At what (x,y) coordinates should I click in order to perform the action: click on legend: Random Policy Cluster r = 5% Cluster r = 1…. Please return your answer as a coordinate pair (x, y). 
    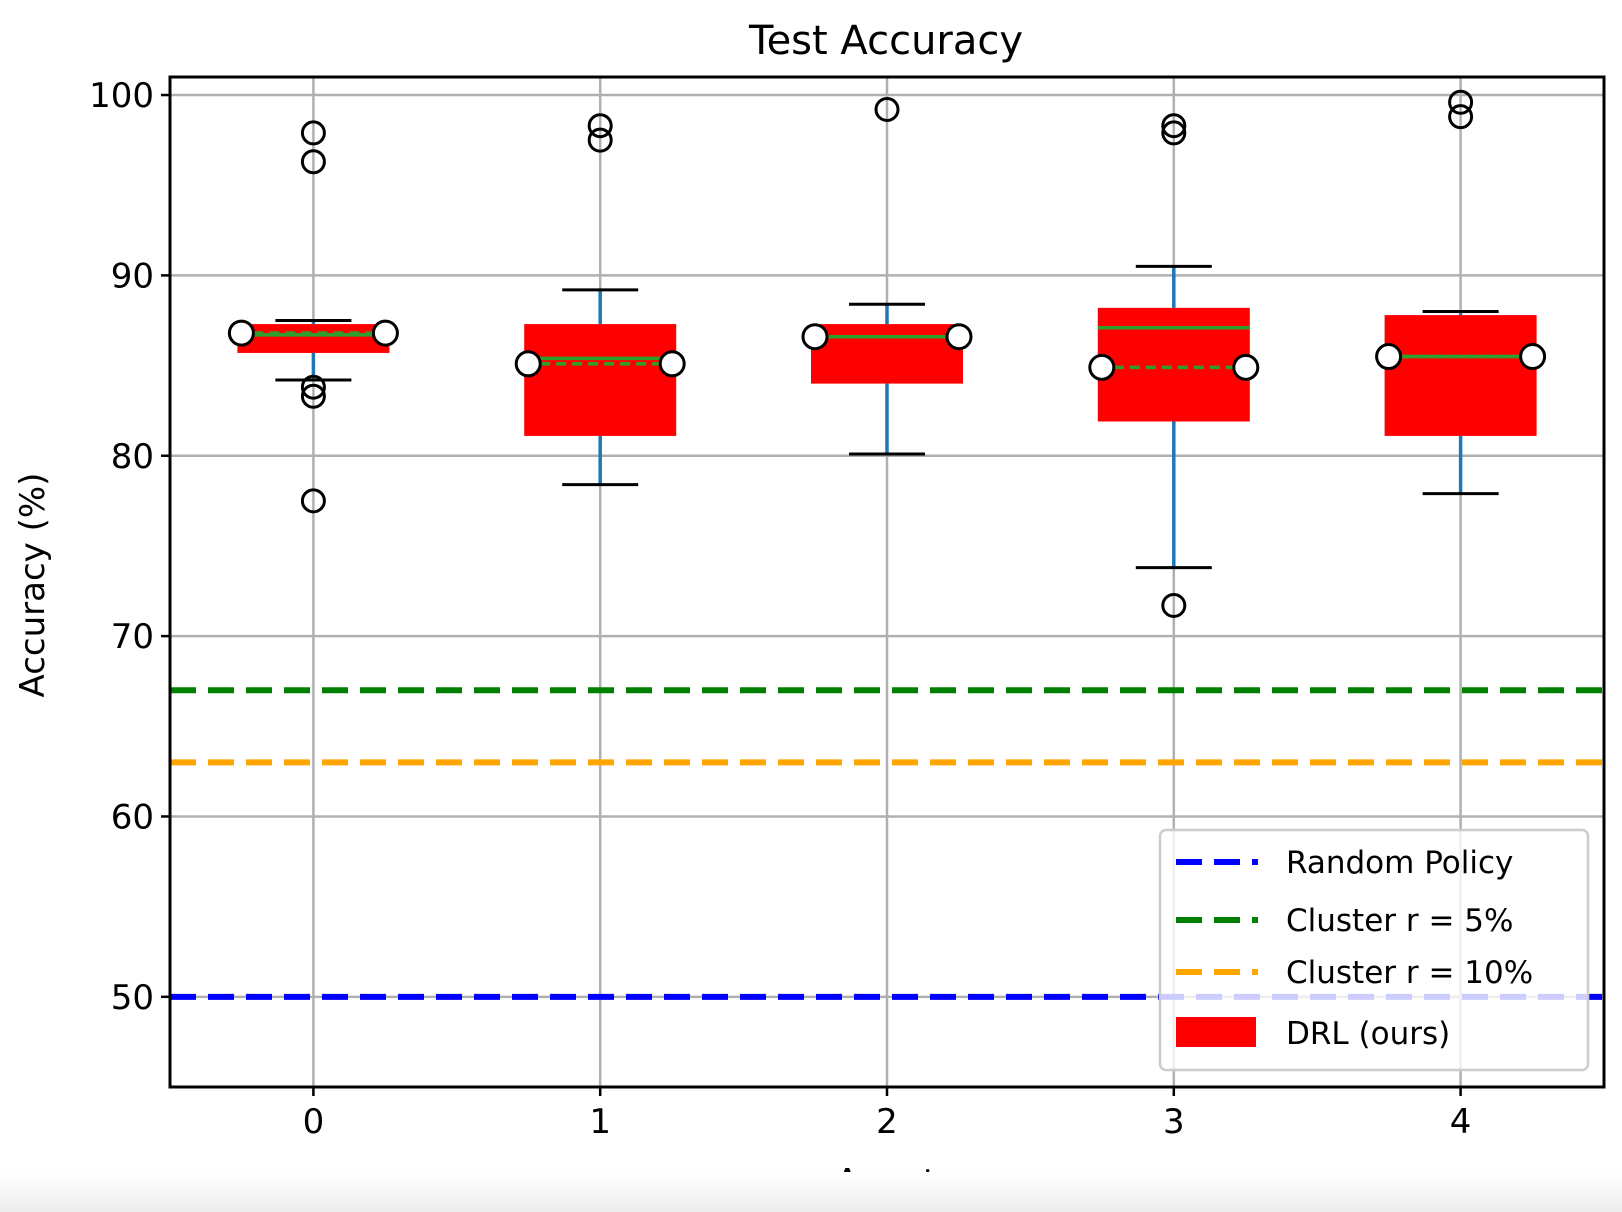
    Looking at the image, I should click on (1374, 950).